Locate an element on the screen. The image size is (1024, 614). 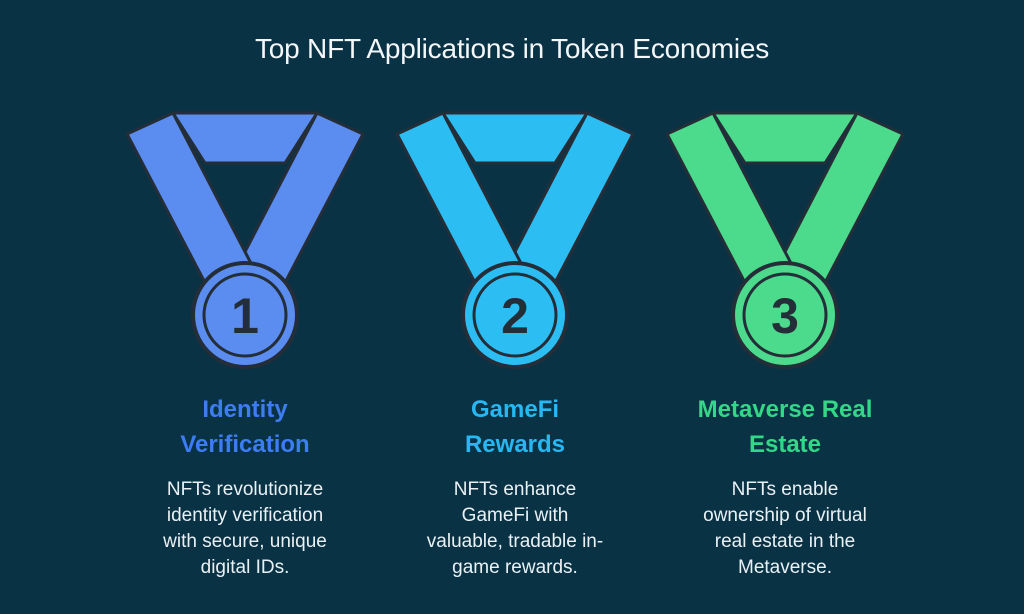
medal-rank-number: 2 is located at coordinates (515, 316).